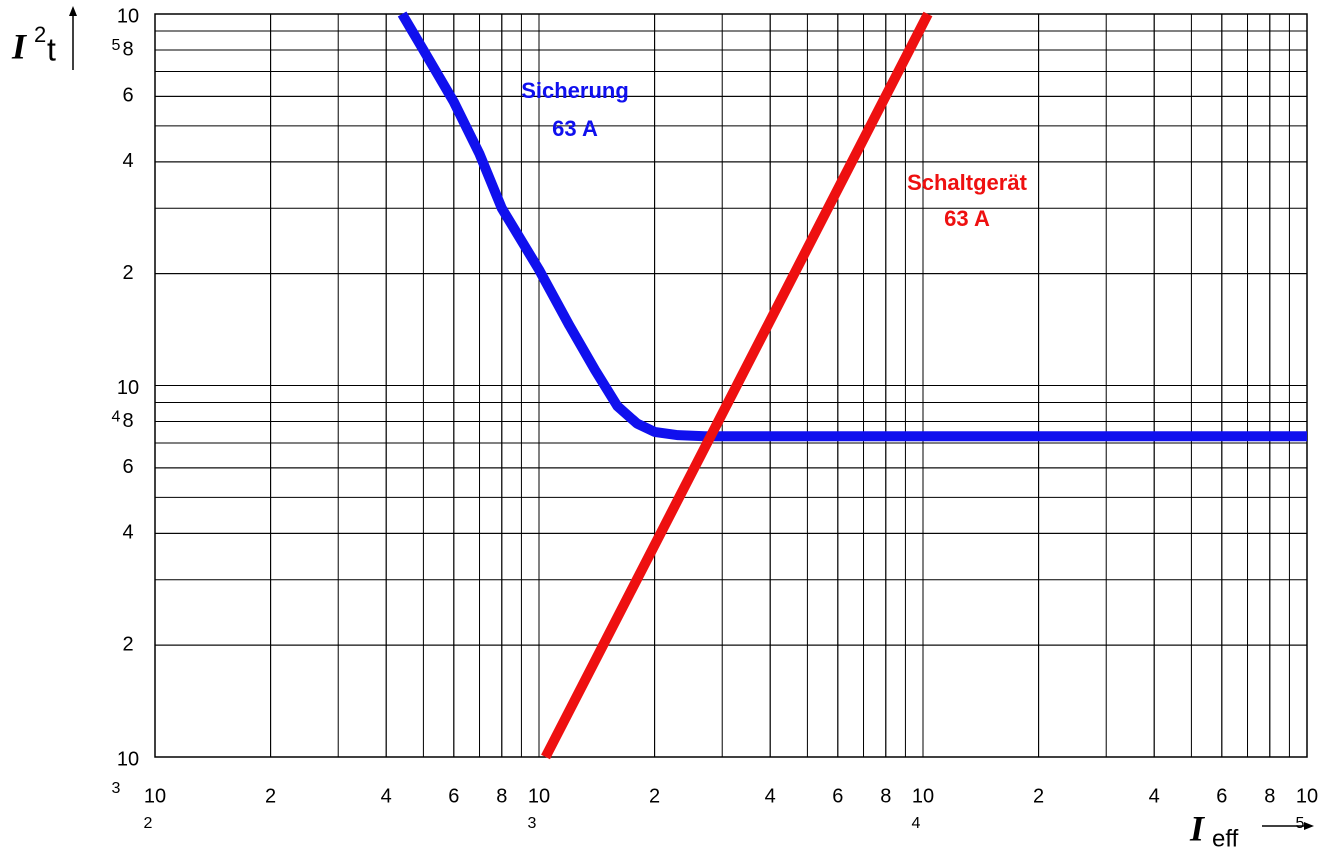  I want to click on x-arrow-head, so click(1309, 826).